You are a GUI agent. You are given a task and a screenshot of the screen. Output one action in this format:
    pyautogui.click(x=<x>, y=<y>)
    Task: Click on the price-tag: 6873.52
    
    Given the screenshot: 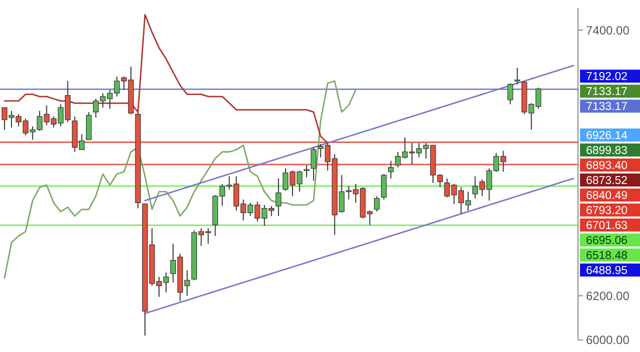 What is the action you would take?
    pyautogui.click(x=610, y=181)
    